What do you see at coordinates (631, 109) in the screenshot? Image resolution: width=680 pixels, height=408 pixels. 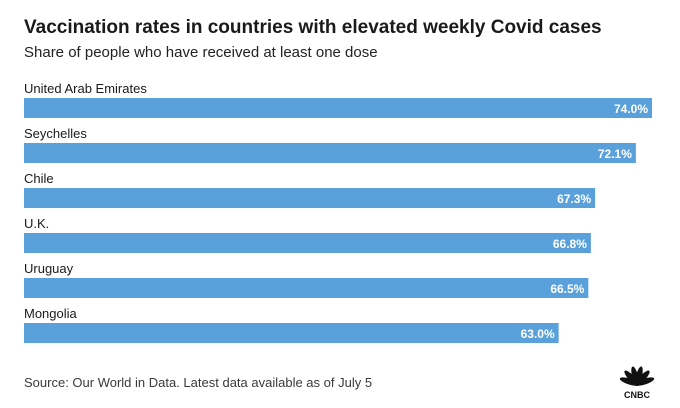 I see `value-label: 74.0%` at bounding box center [631, 109].